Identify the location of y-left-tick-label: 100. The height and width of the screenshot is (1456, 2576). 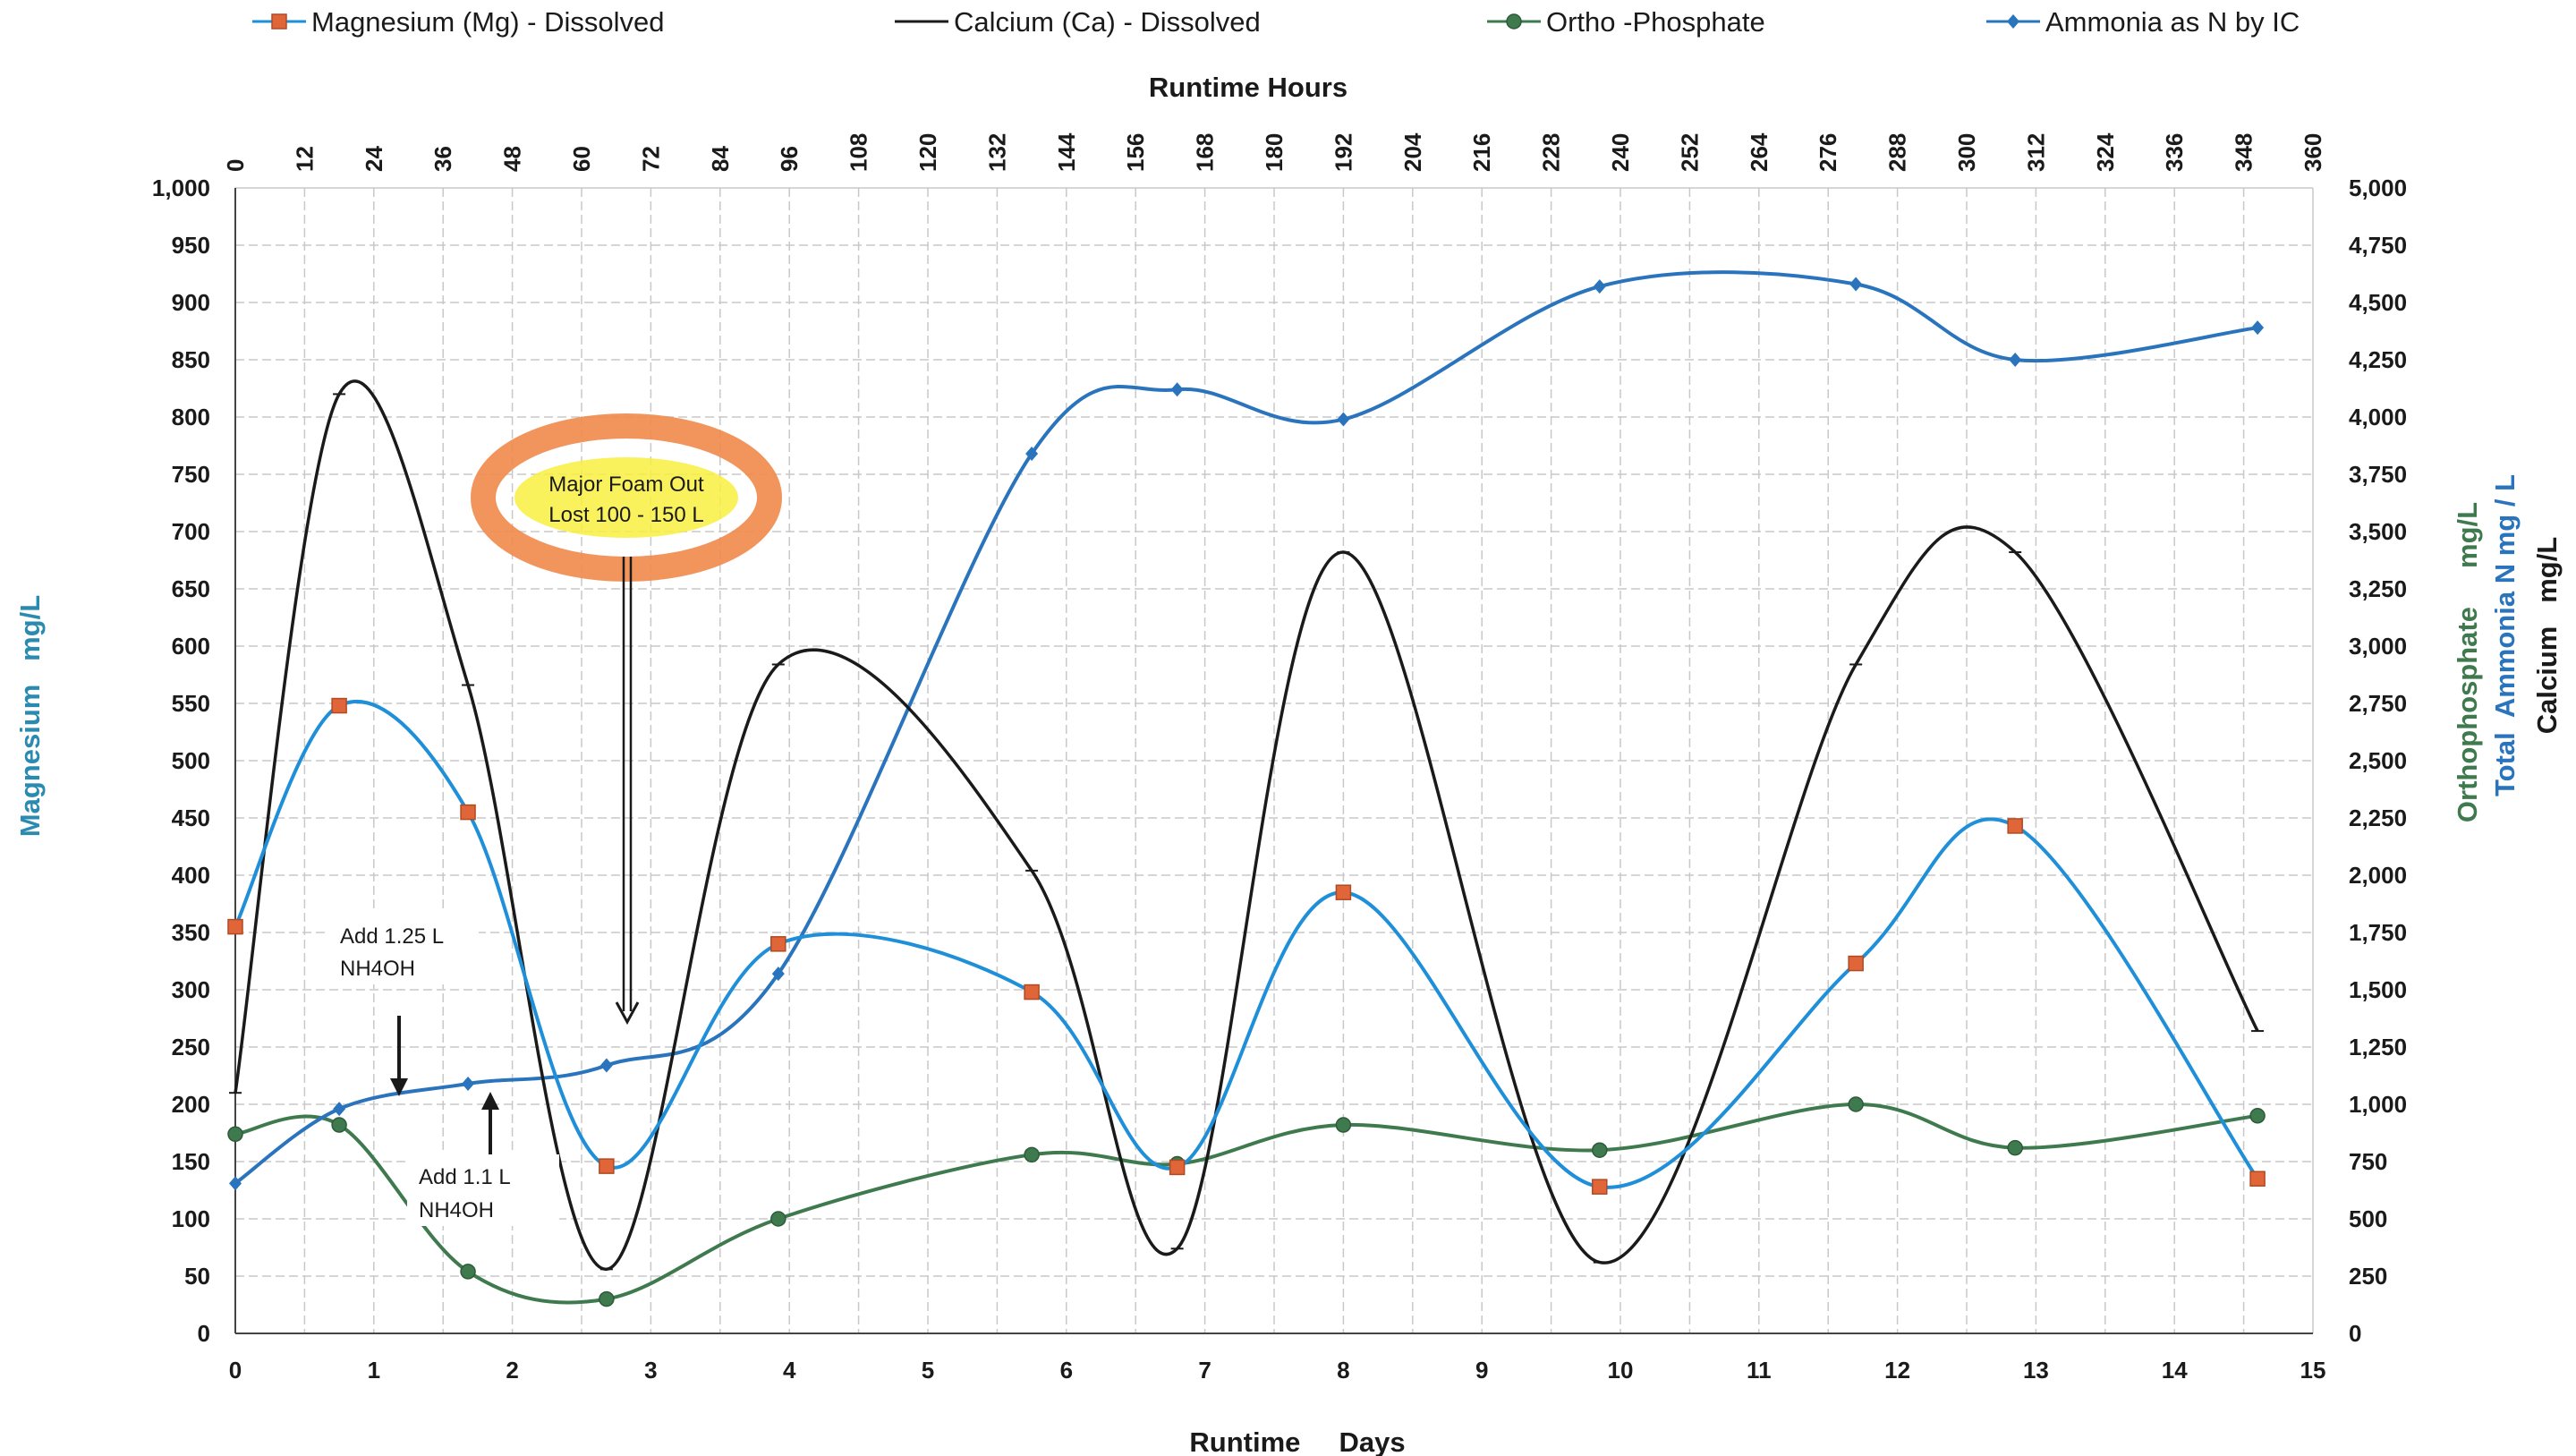
(191, 1218).